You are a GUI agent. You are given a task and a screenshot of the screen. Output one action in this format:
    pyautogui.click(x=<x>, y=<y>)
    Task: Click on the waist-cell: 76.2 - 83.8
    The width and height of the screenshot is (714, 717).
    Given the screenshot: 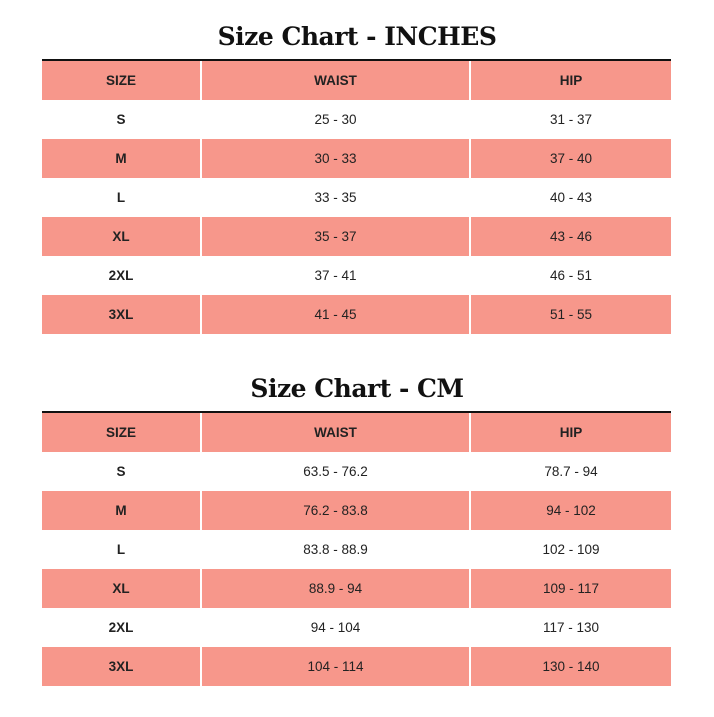 What is the action you would take?
    pyautogui.click(x=335, y=510)
    